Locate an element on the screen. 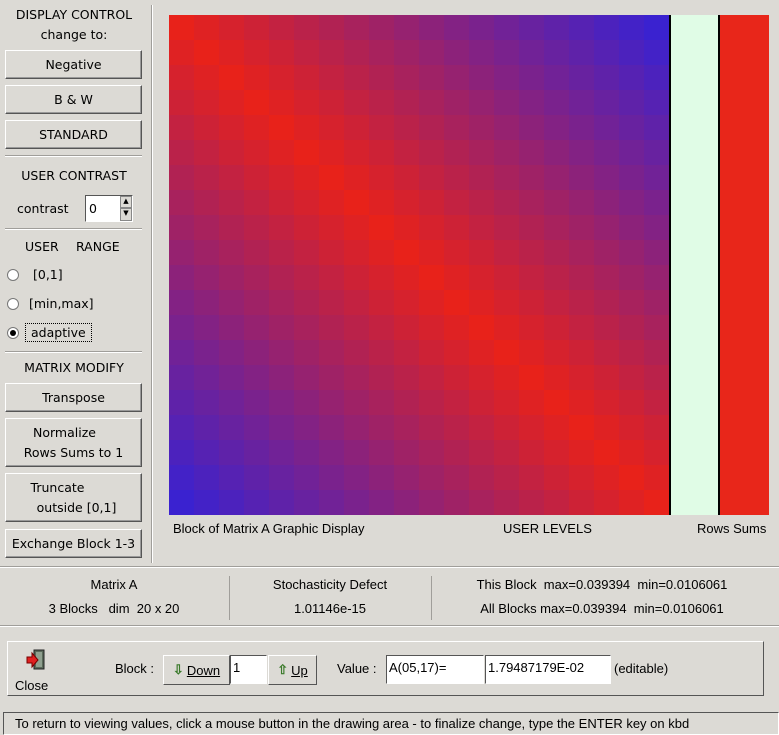 This screenshot has height=735, width=779. contrast-value: 0 is located at coordinates (93, 208).